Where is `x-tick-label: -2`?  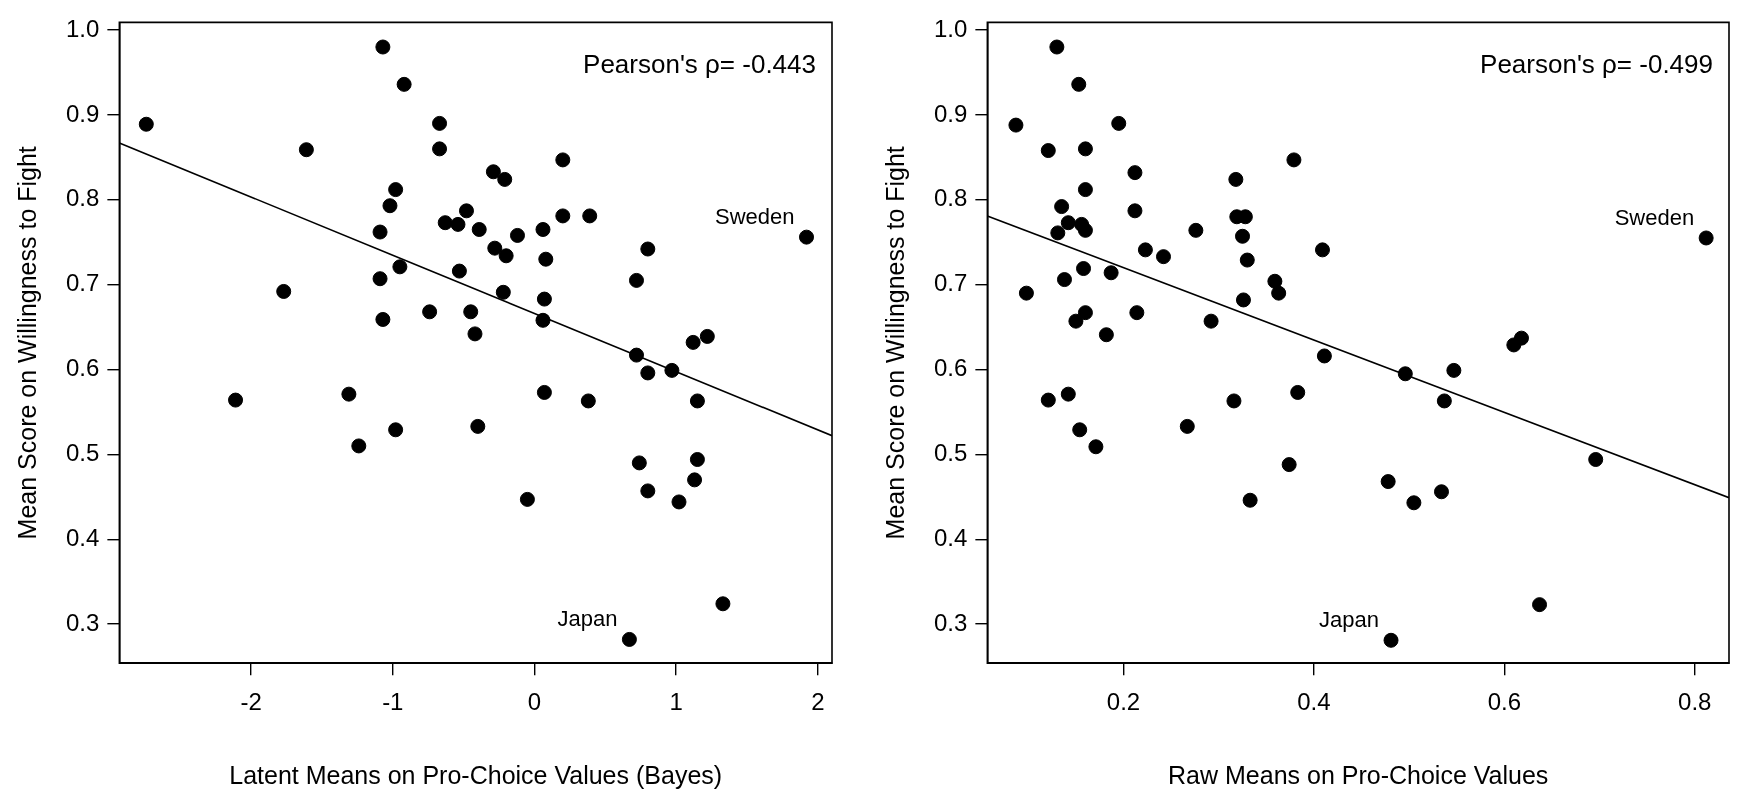
x-tick-label: -2 is located at coordinates (251, 702).